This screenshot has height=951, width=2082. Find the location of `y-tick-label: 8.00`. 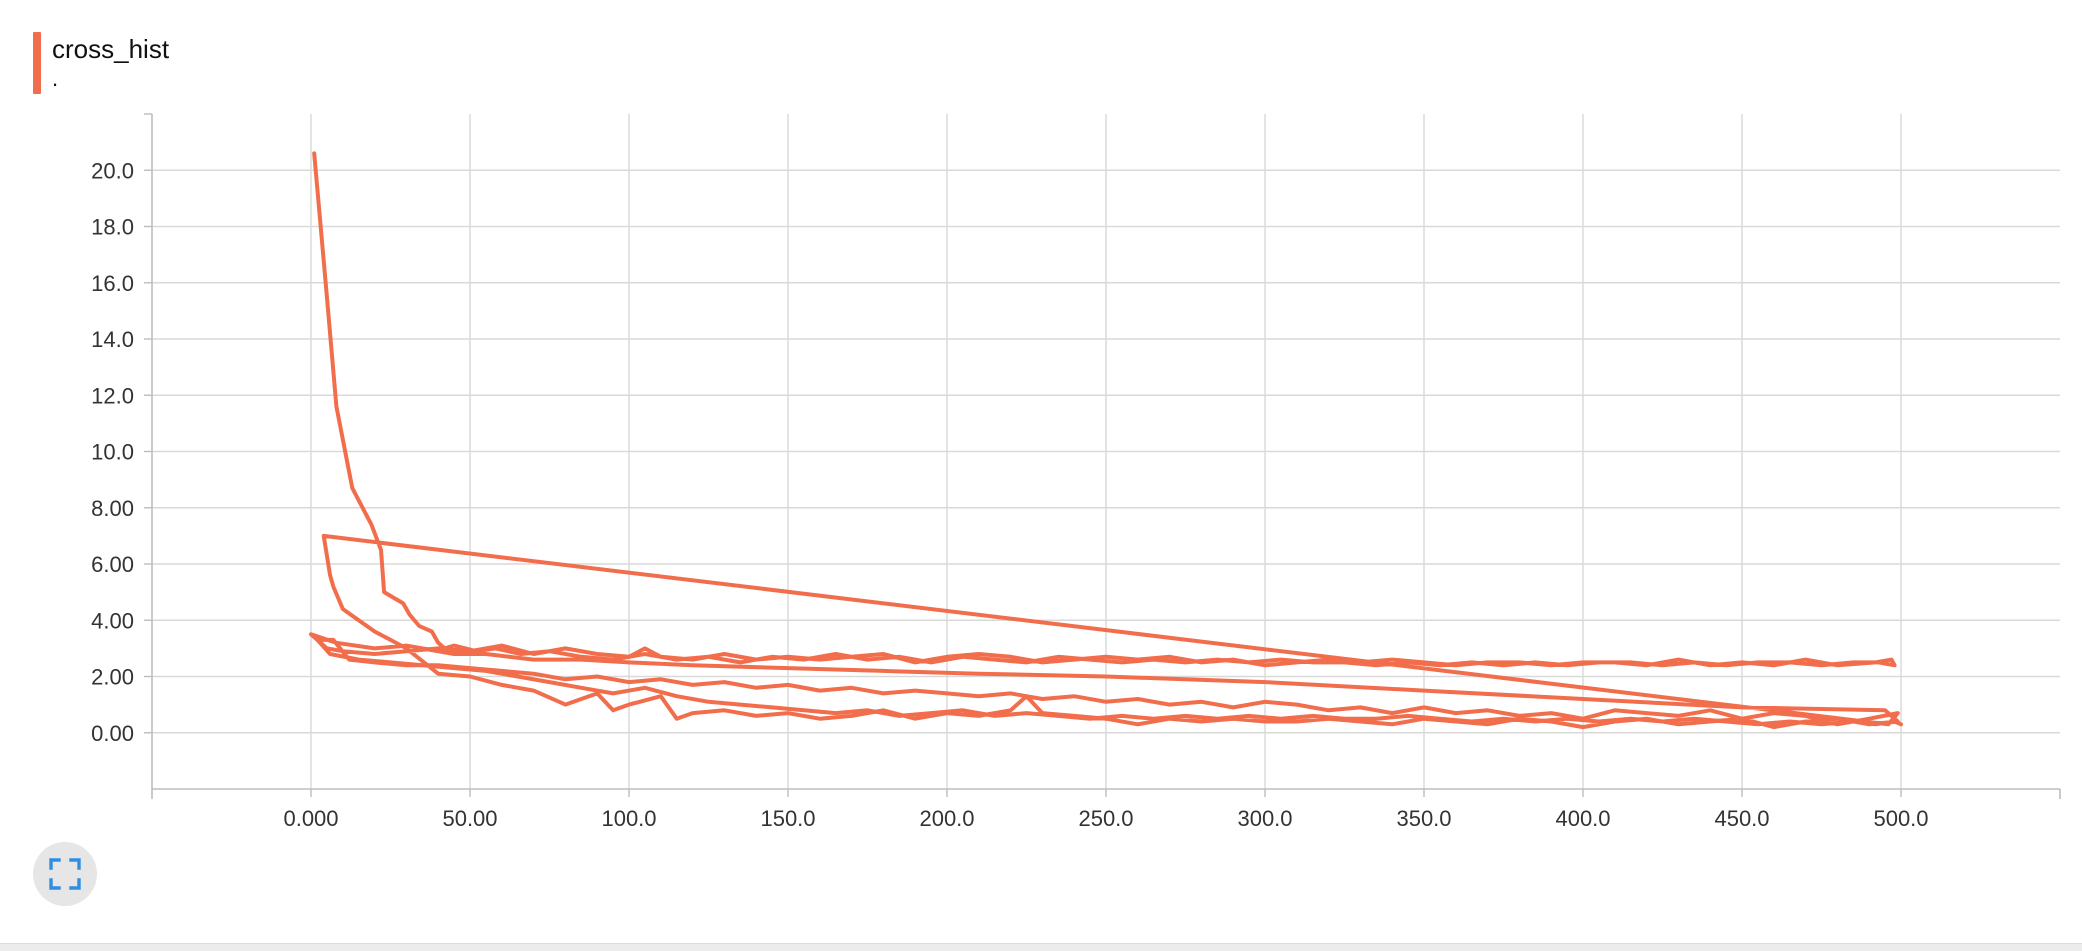

y-tick-label: 8.00 is located at coordinates (112, 508).